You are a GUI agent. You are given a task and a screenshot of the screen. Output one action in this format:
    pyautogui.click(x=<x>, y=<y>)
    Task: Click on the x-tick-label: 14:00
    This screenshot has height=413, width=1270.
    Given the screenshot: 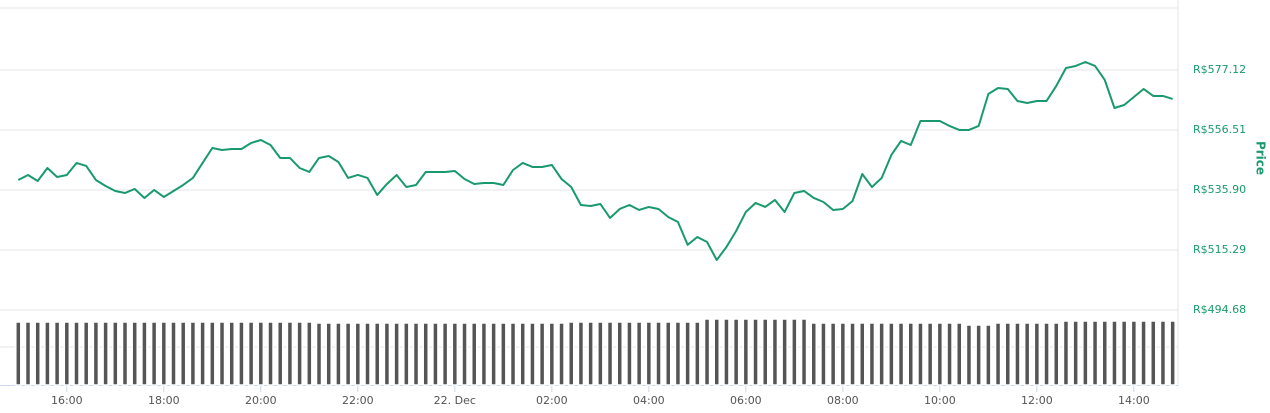 What is the action you would take?
    pyautogui.click(x=1134, y=400)
    